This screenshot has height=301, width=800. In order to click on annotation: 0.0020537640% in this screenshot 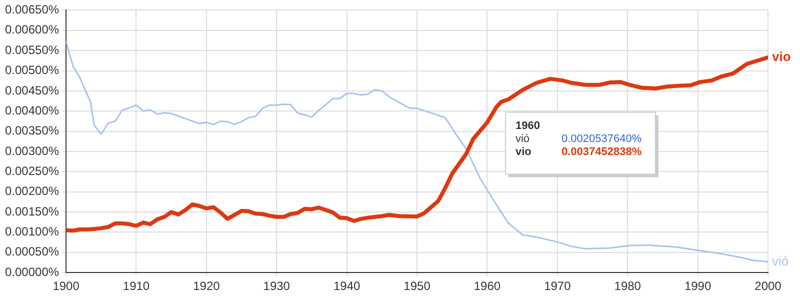, I will do `click(601, 139)`.